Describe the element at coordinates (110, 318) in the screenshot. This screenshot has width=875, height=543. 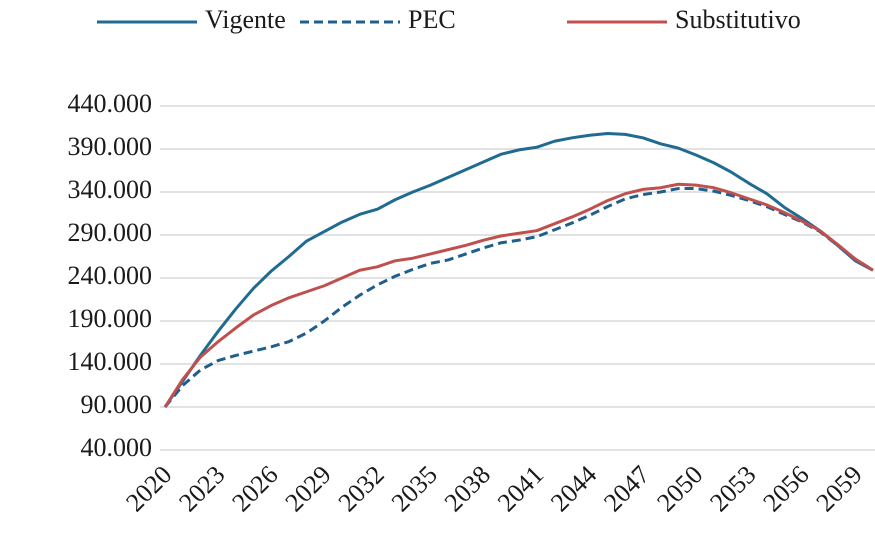
I see `y-tick-label: 190.000` at that location.